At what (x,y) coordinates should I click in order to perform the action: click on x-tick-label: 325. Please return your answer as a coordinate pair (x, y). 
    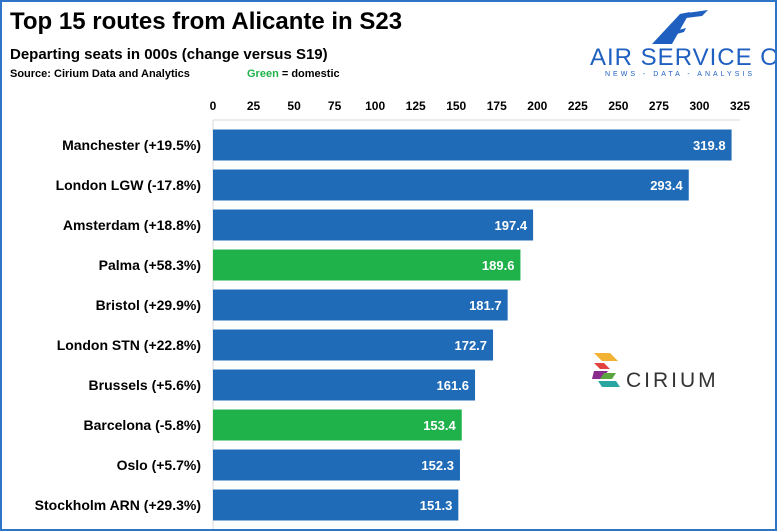
    Looking at the image, I should click on (740, 106).